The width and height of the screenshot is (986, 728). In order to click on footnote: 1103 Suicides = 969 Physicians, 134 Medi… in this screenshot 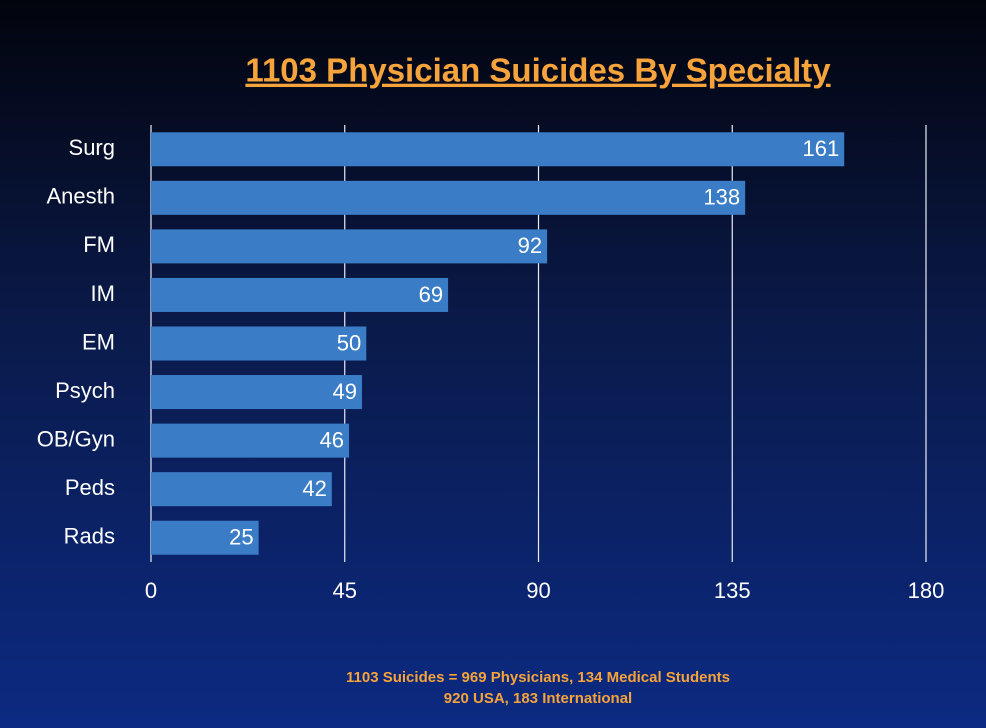, I will do `click(538, 677)`.